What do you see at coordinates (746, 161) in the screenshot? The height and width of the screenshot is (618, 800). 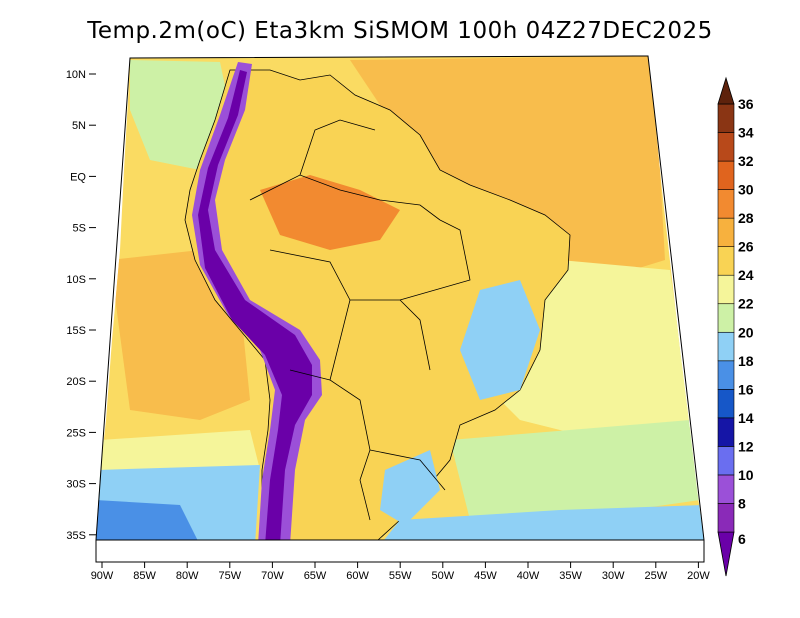 I see `colorbar-label: 32` at bounding box center [746, 161].